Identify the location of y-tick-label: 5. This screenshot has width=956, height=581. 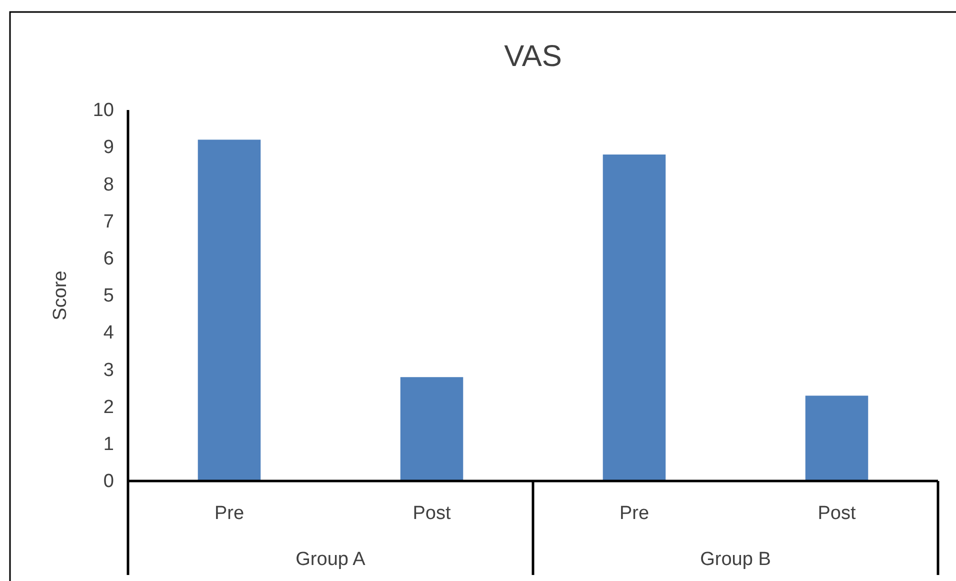
(108, 296).